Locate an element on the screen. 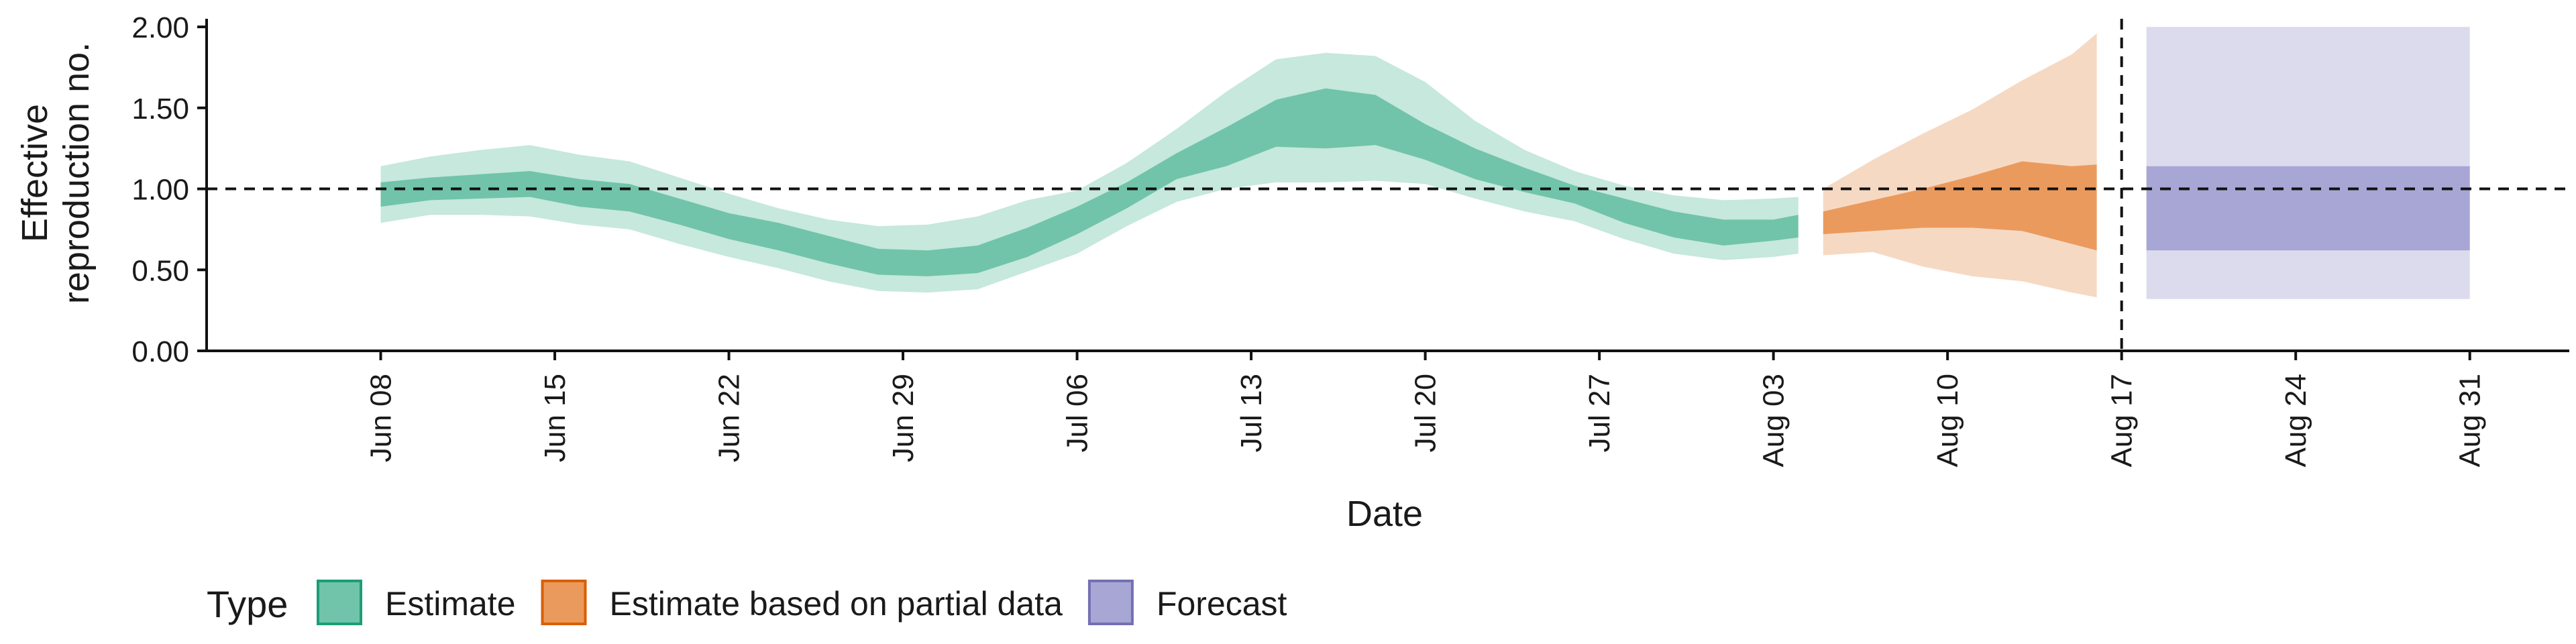 The height and width of the screenshot is (644, 2576). y-tick-label: 1.00 is located at coordinates (160, 190).